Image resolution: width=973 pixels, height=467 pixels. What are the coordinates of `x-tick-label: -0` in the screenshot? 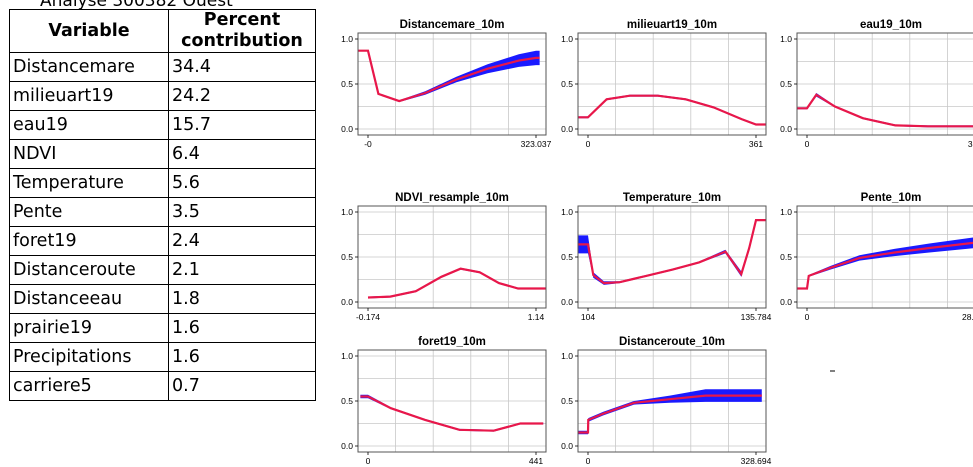 It's located at (368, 144).